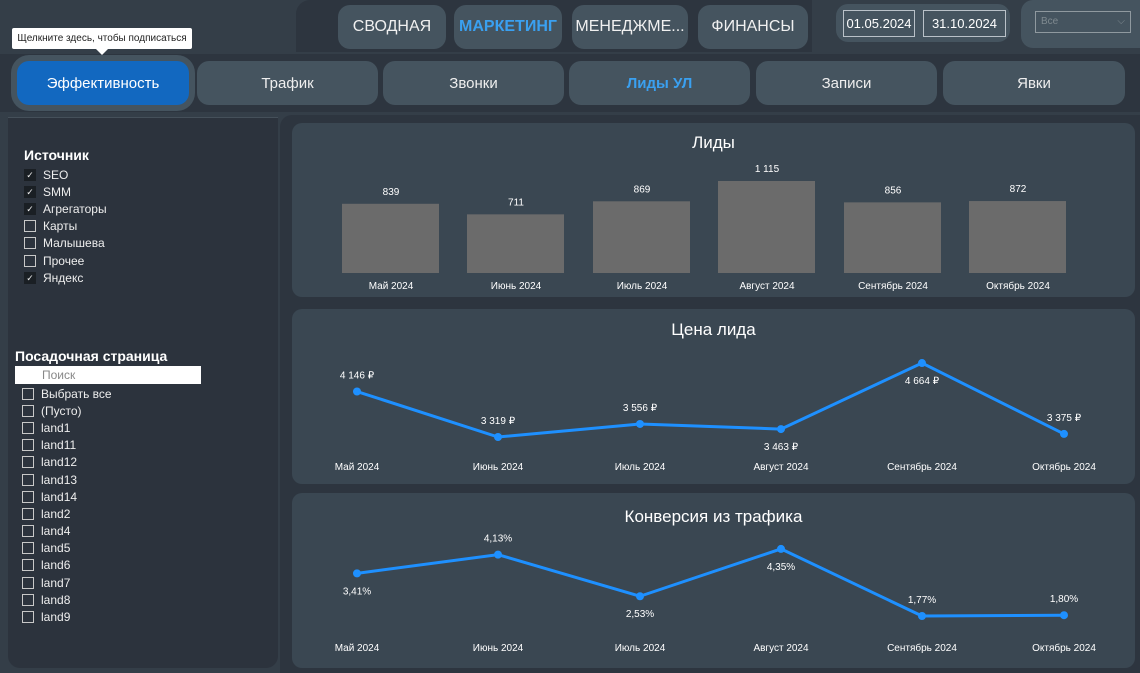 The width and height of the screenshot is (1140, 673). What do you see at coordinates (287, 83) in the screenshot?
I see `tab-traffic: Трафик` at bounding box center [287, 83].